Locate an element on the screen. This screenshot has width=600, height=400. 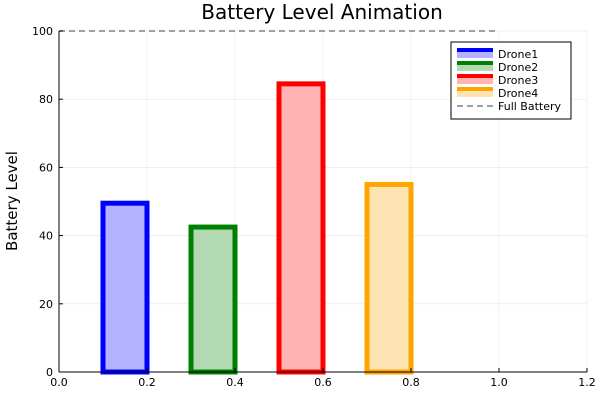
bar-drone3 is located at coordinates (301, 228).